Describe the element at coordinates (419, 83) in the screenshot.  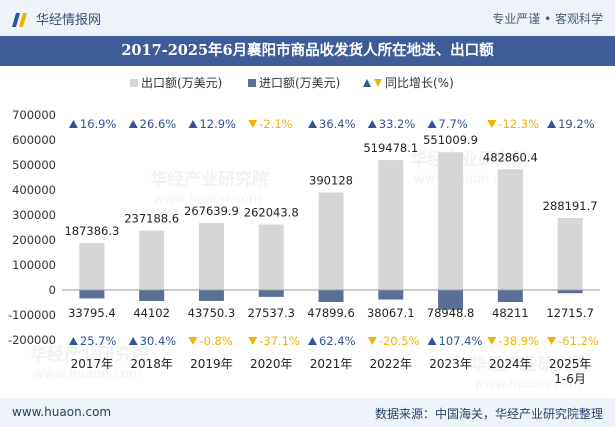
I see `legend-growth-label: 同比增长(%)` at that location.